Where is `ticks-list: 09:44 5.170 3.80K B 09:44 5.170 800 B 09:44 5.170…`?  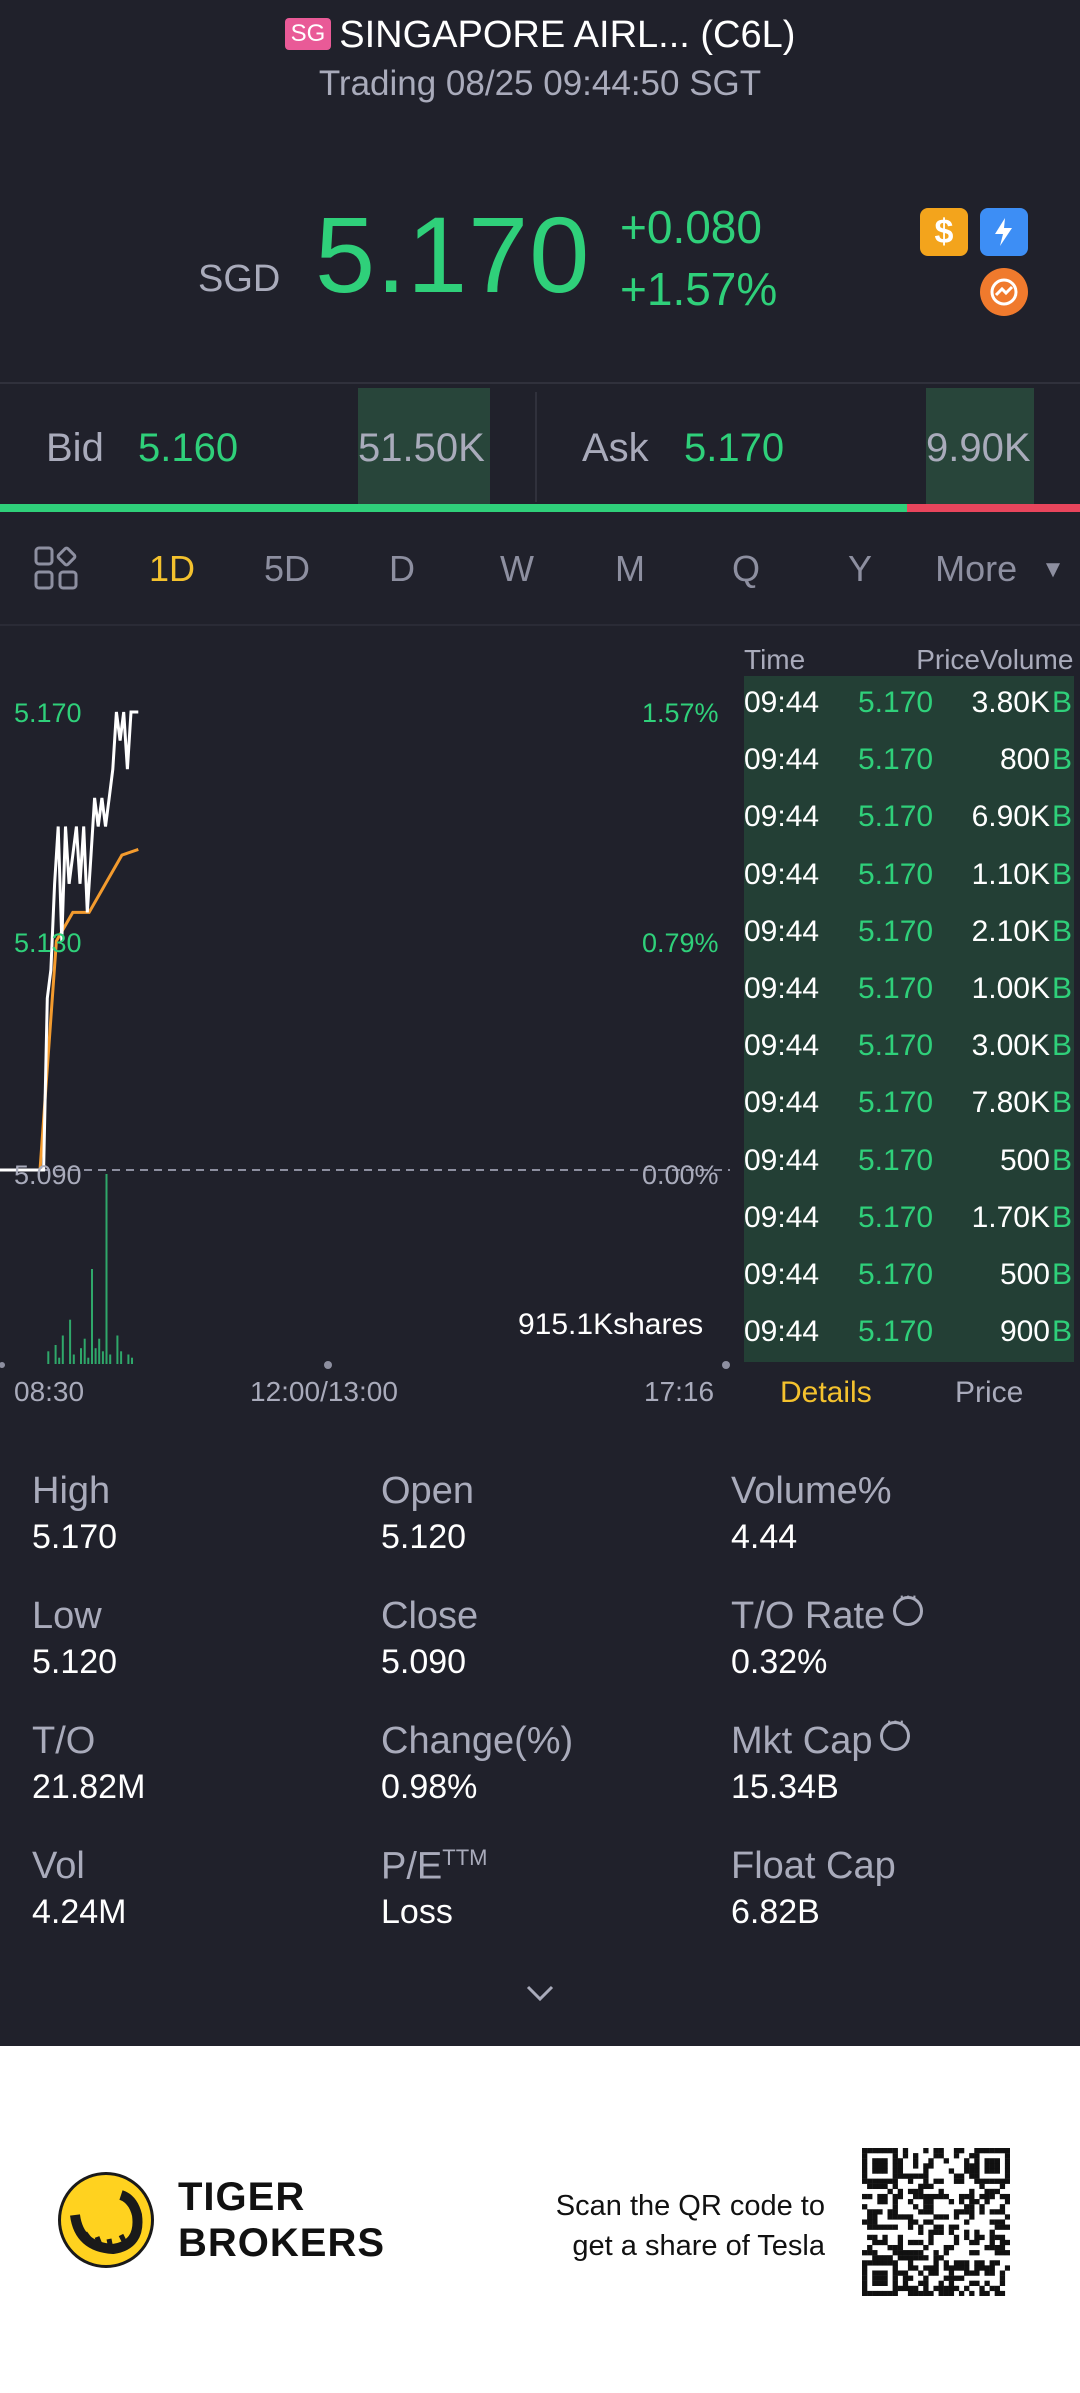 ticks-list: 09:44 5.170 3.80K B 09:44 5.170 800 B 09:44 5.170… is located at coordinates (909, 1019).